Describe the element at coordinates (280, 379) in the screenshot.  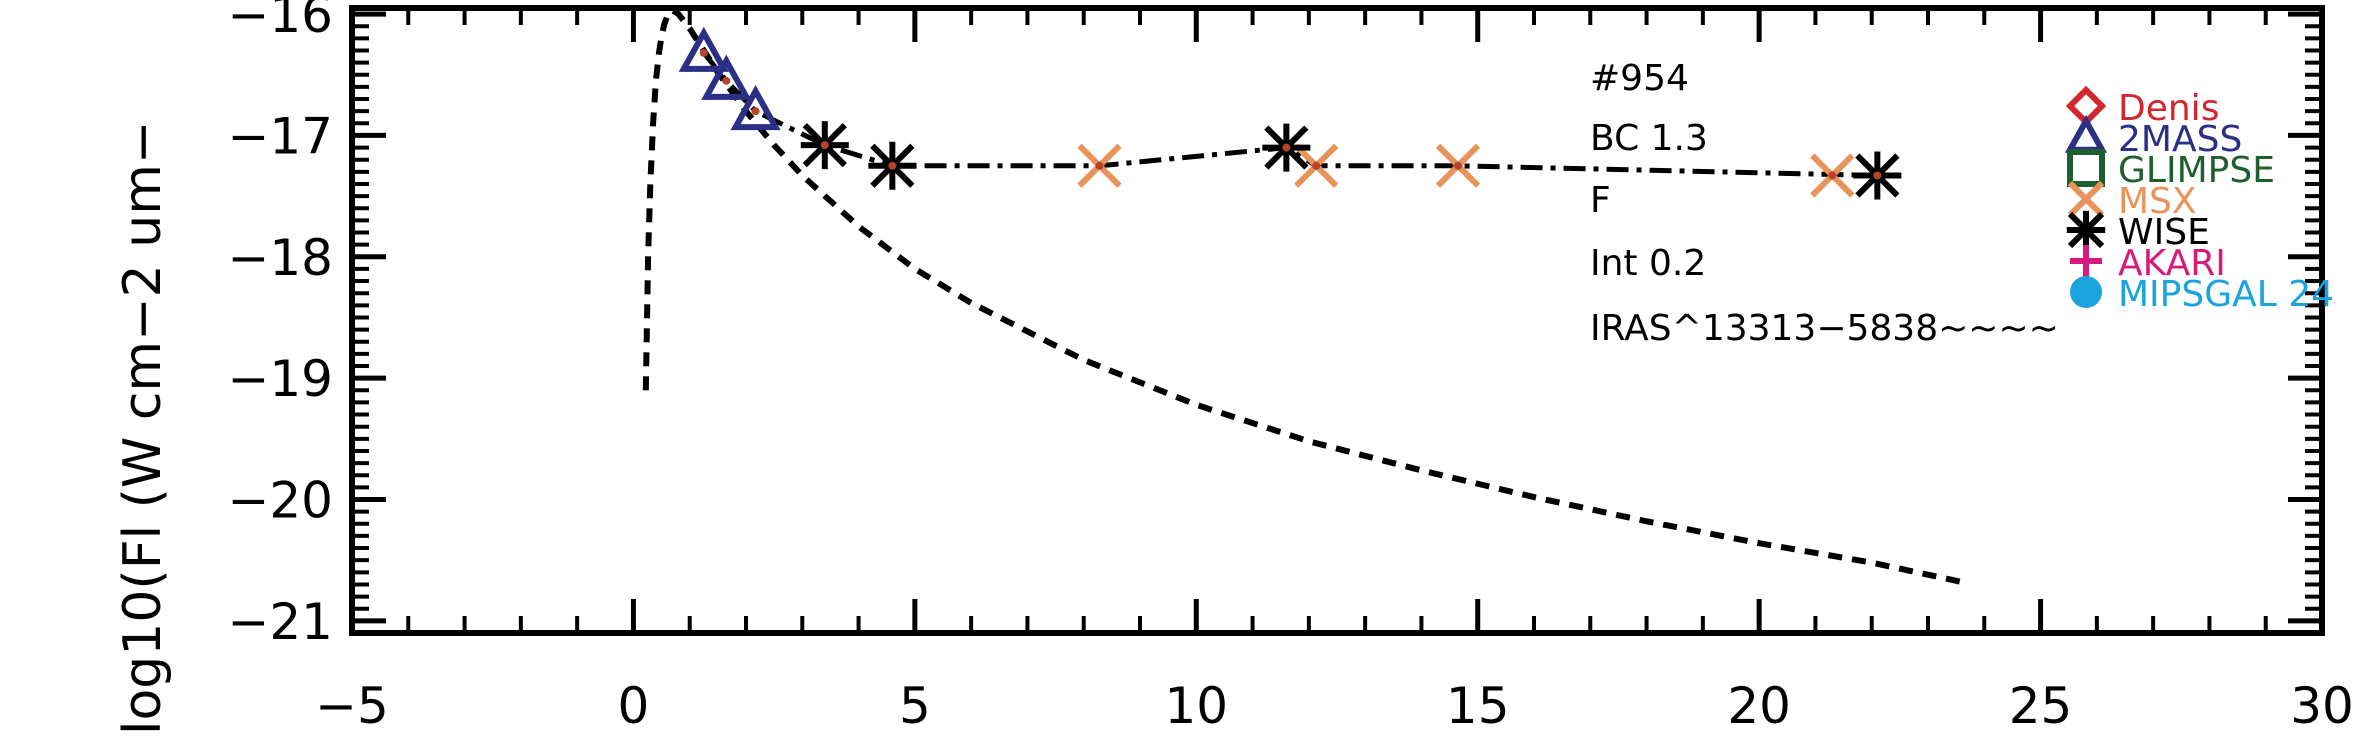
I see `y-tick-label: −19` at that location.